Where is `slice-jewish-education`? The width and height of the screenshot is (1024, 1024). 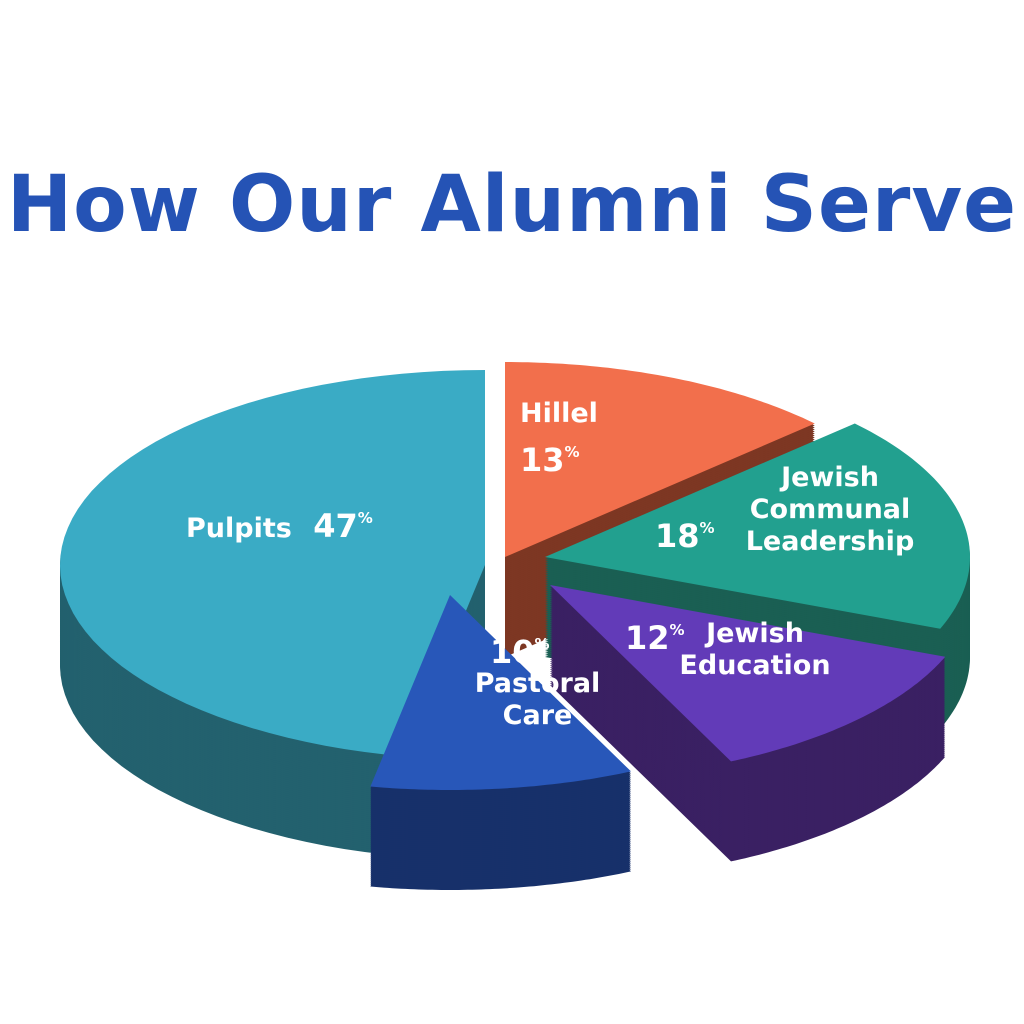 slice-jewish-education is located at coordinates (748, 723).